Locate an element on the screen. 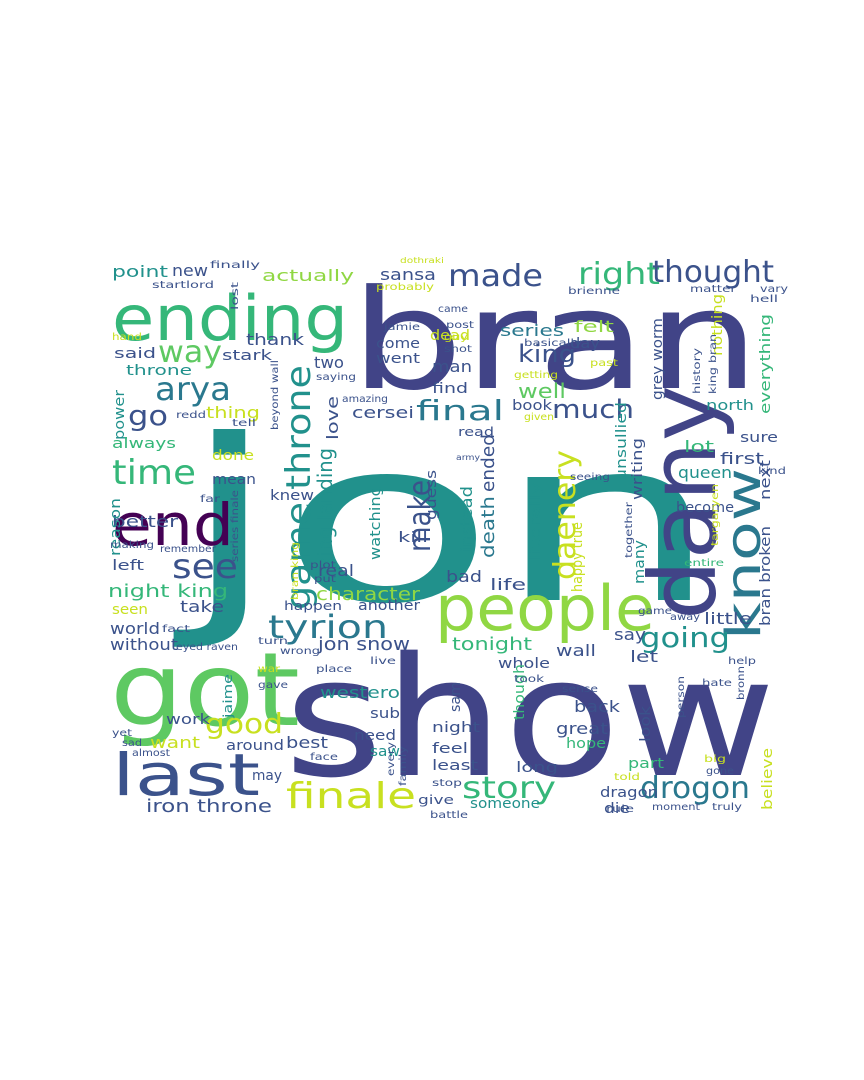 The width and height of the screenshot is (864, 1080). word-take: take is located at coordinates (202, 606).